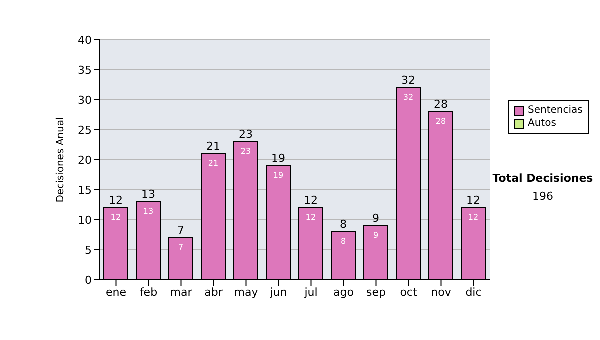 The height and width of the screenshot is (340, 600). I want to click on x-tick-label: ago, so click(344, 292).